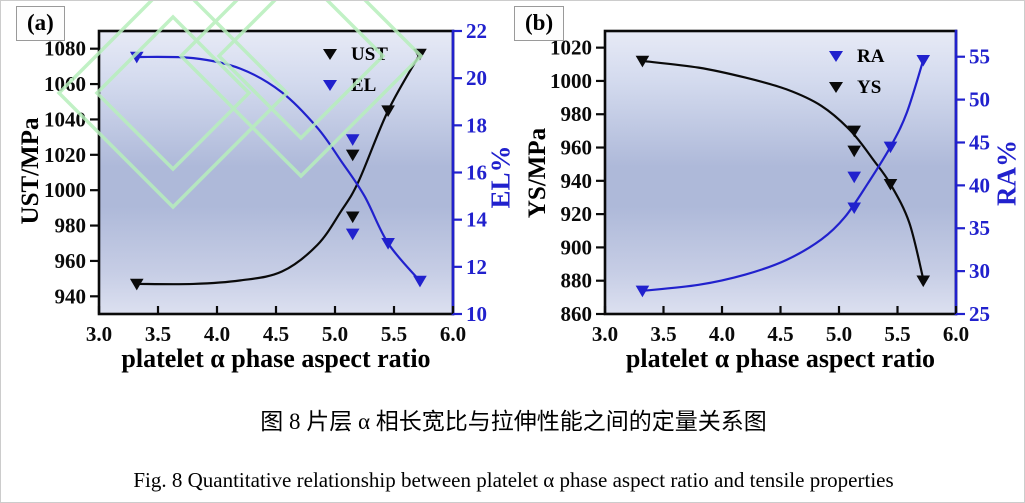  What do you see at coordinates (856, 56) in the screenshot?
I see `legend-item-ra: RA` at bounding box center [856, 56].